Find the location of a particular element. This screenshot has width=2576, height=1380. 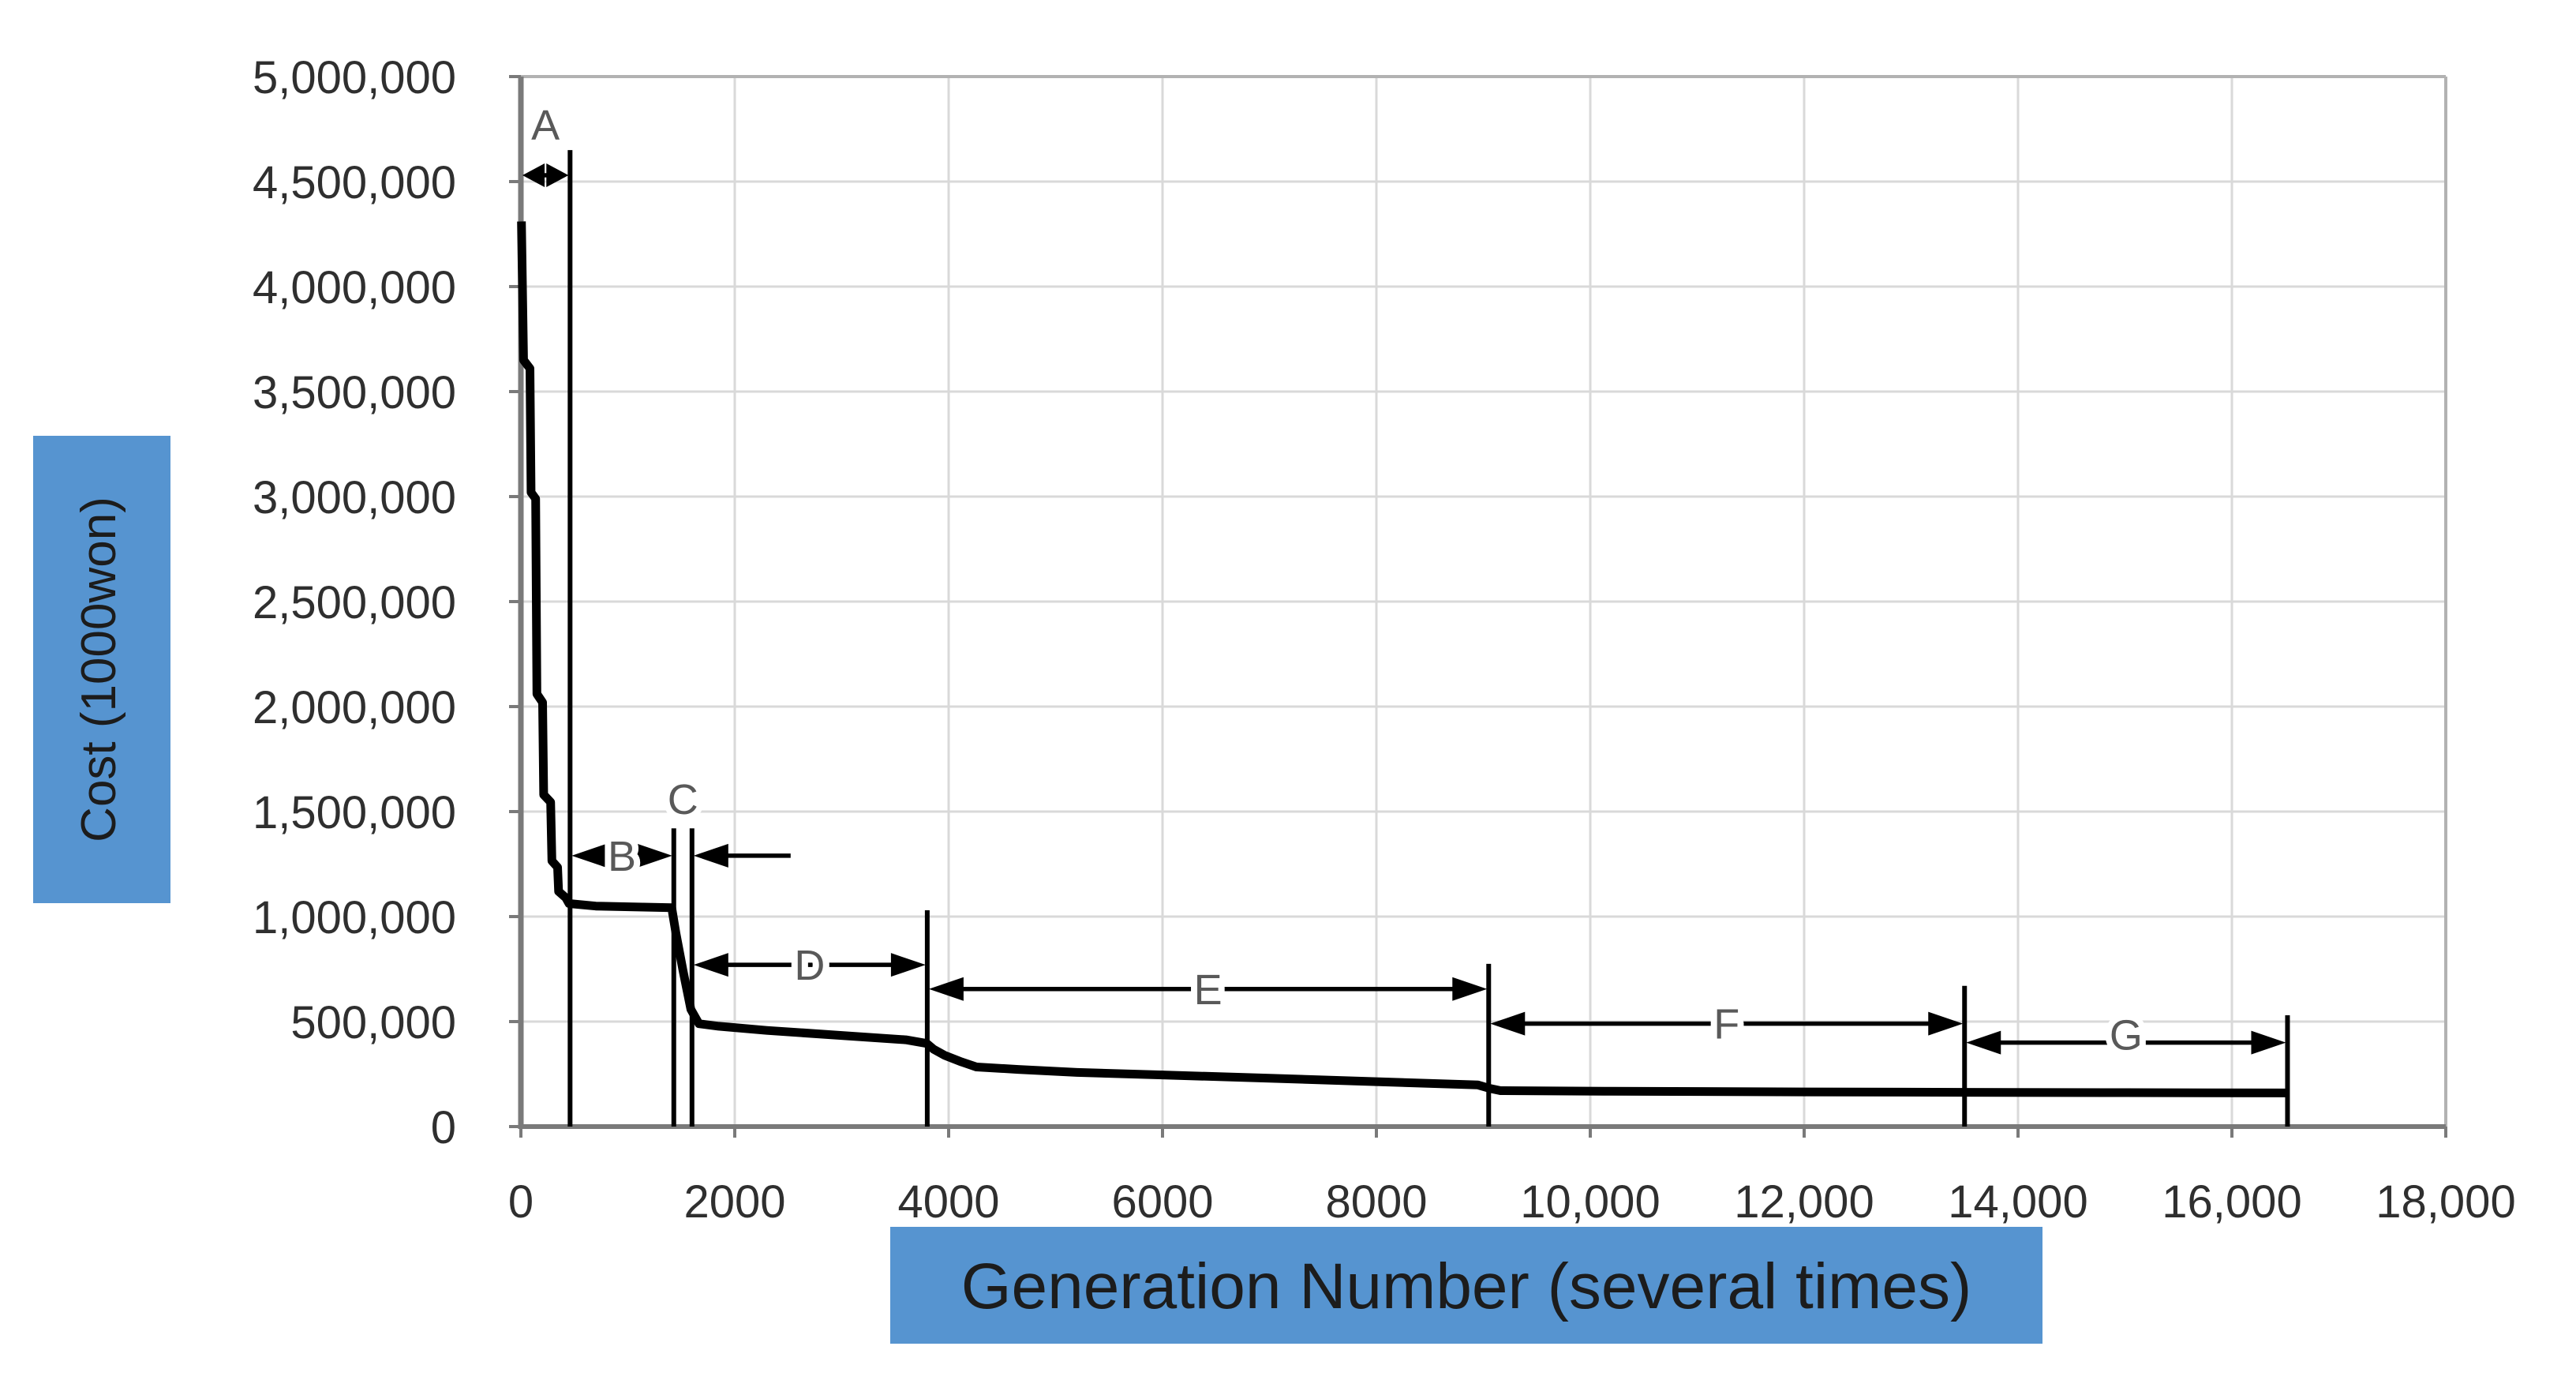

x-tick-label: 16,000 is located at coordinates (2231, 1202).